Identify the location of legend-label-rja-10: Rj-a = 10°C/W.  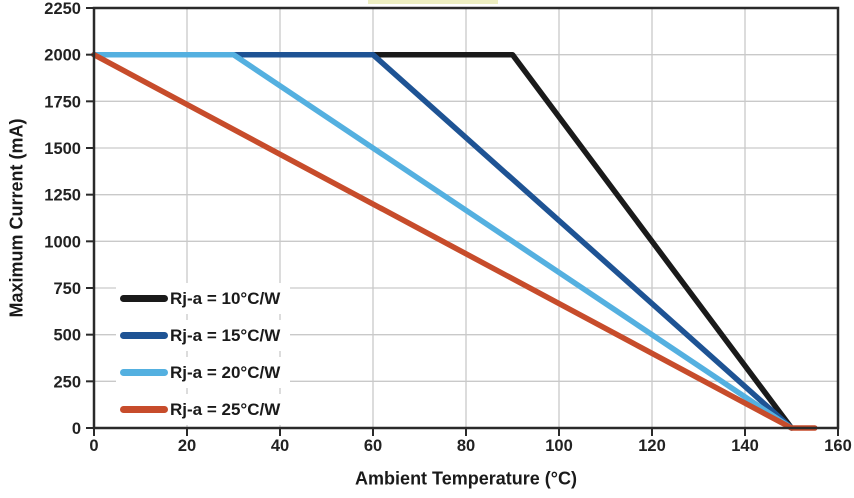
(225, 298).